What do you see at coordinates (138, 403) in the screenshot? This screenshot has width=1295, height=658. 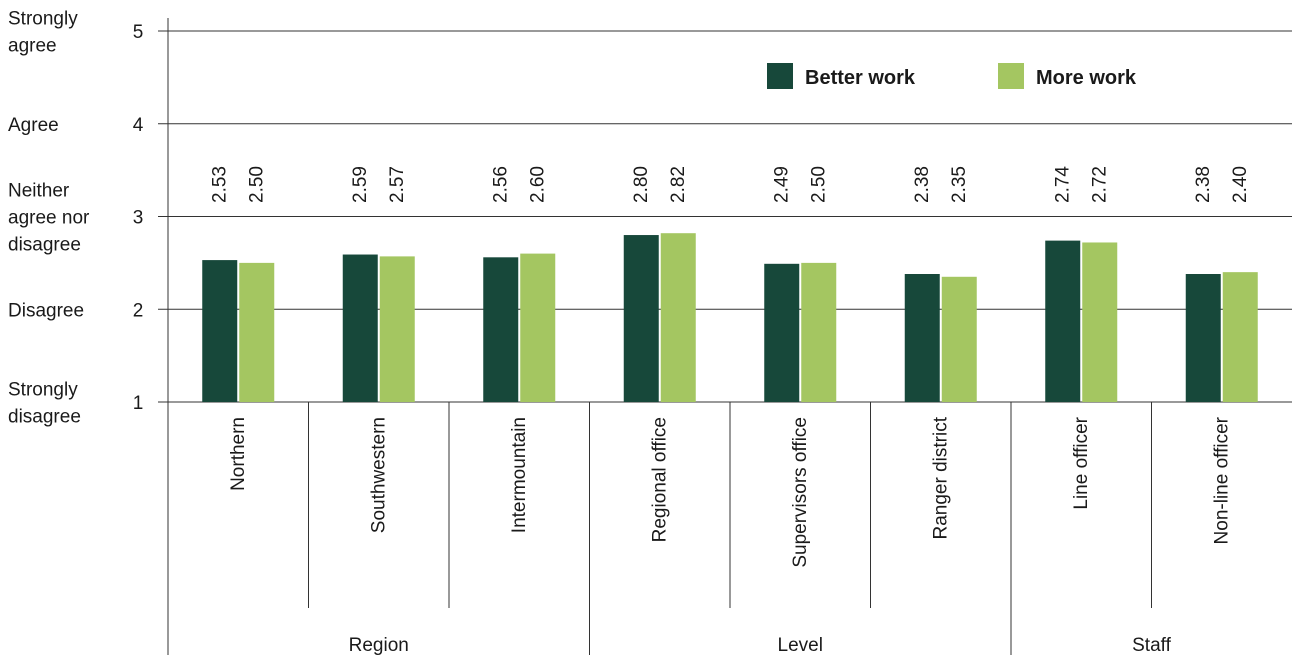 I see `y-tick-label: 1` at bounding box center [138, 403].